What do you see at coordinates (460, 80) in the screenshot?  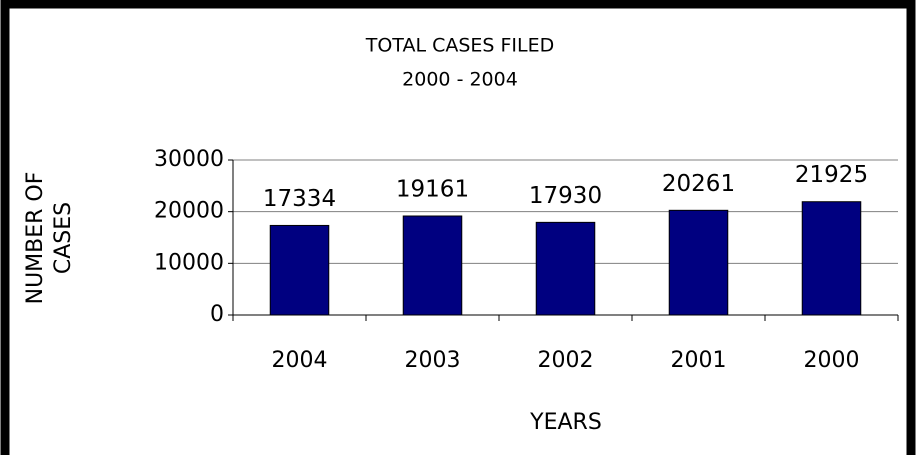 I see `chart-subtitle: 2000 - 2004` at bounding box center [460, 80].